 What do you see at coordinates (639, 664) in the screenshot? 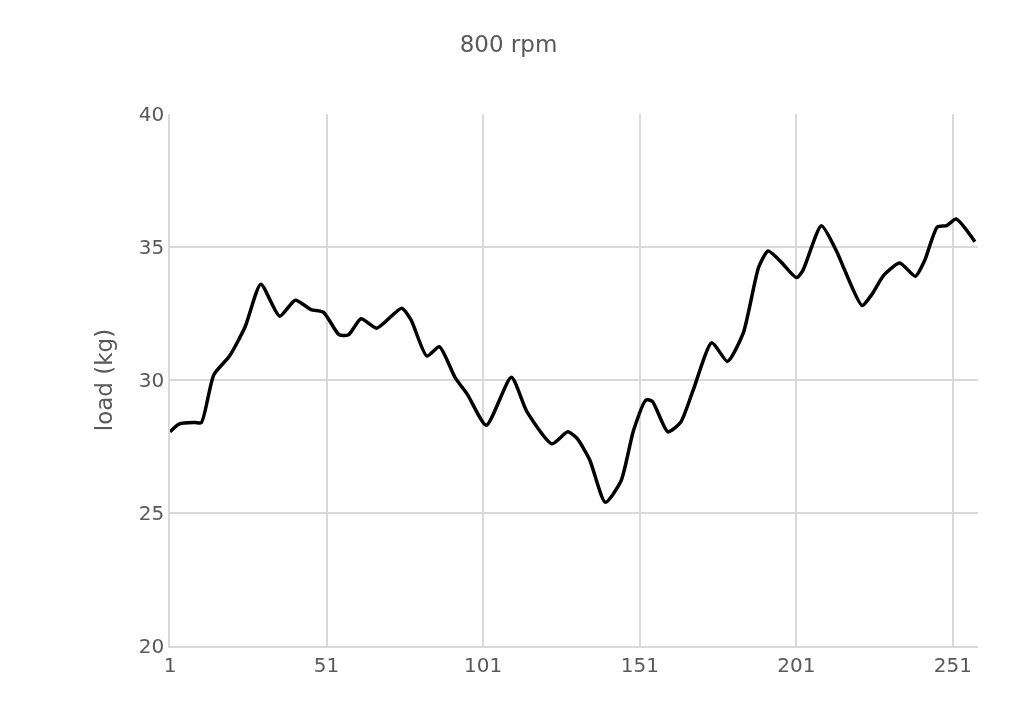
I see `x-tick-label: 151` at bounding box center [639, 664].